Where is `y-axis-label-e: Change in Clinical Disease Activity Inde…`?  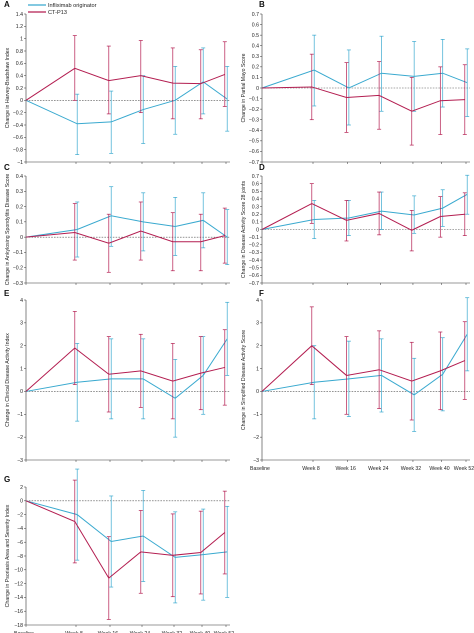 y-axis-label-e: Change in Clinical Disease Activity Inde… is located at coordinates (8, 380).